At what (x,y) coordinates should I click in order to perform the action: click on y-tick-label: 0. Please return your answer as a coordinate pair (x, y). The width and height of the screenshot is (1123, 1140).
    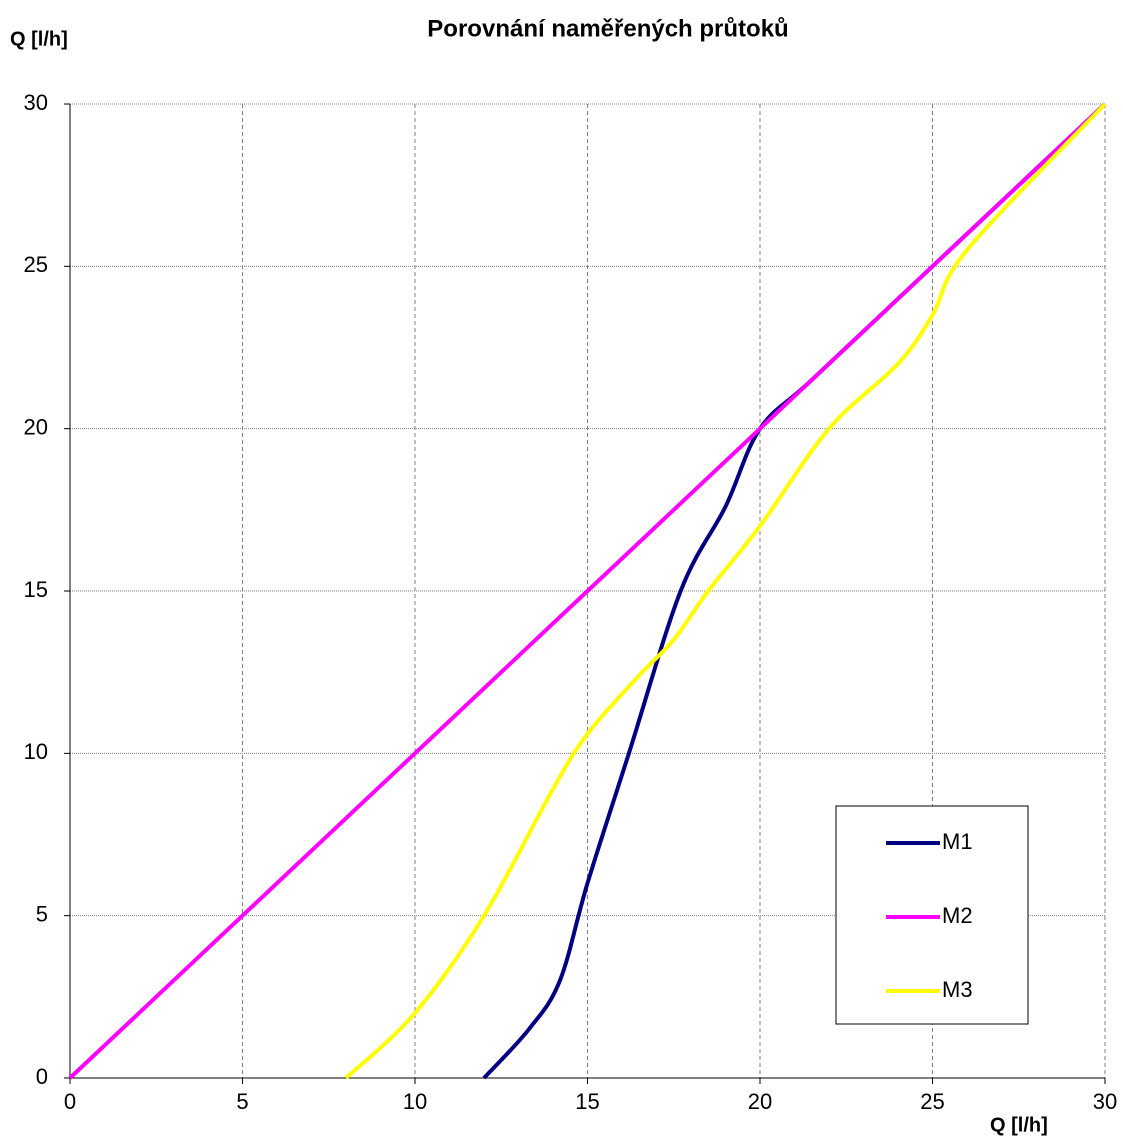
    Looking at the image, I should click on (42, 1076).